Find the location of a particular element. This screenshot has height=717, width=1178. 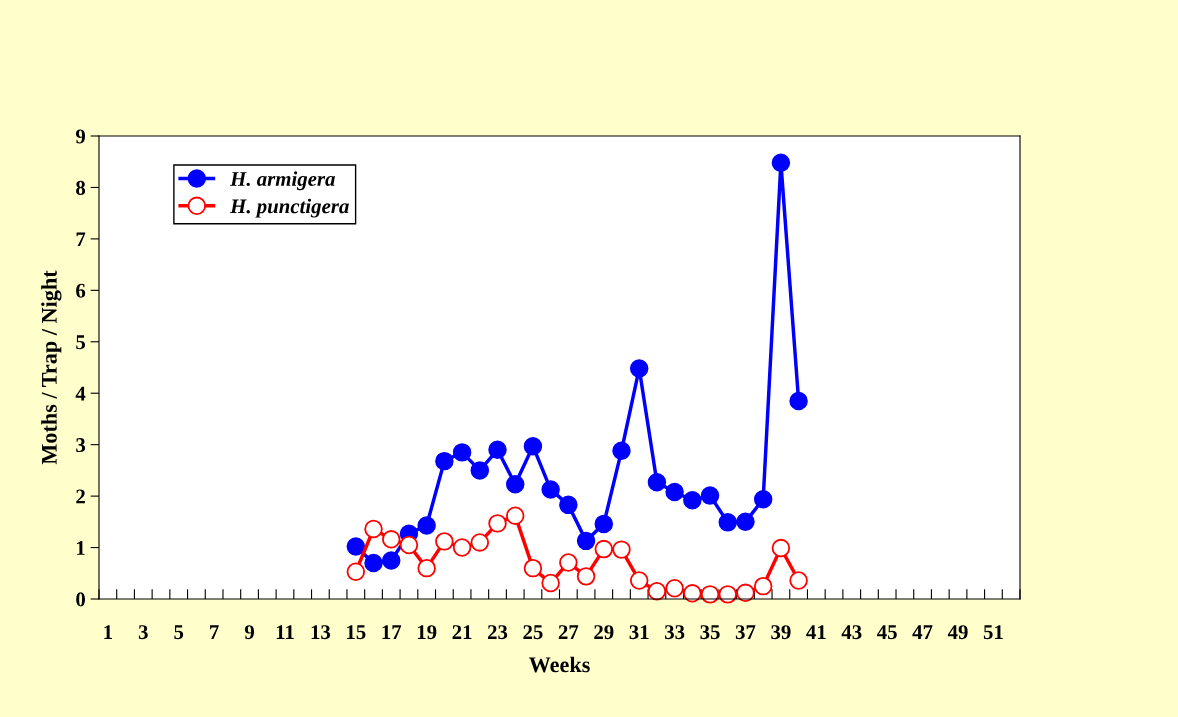

x-tick-label: 35 is located at coordinates (710, 632).